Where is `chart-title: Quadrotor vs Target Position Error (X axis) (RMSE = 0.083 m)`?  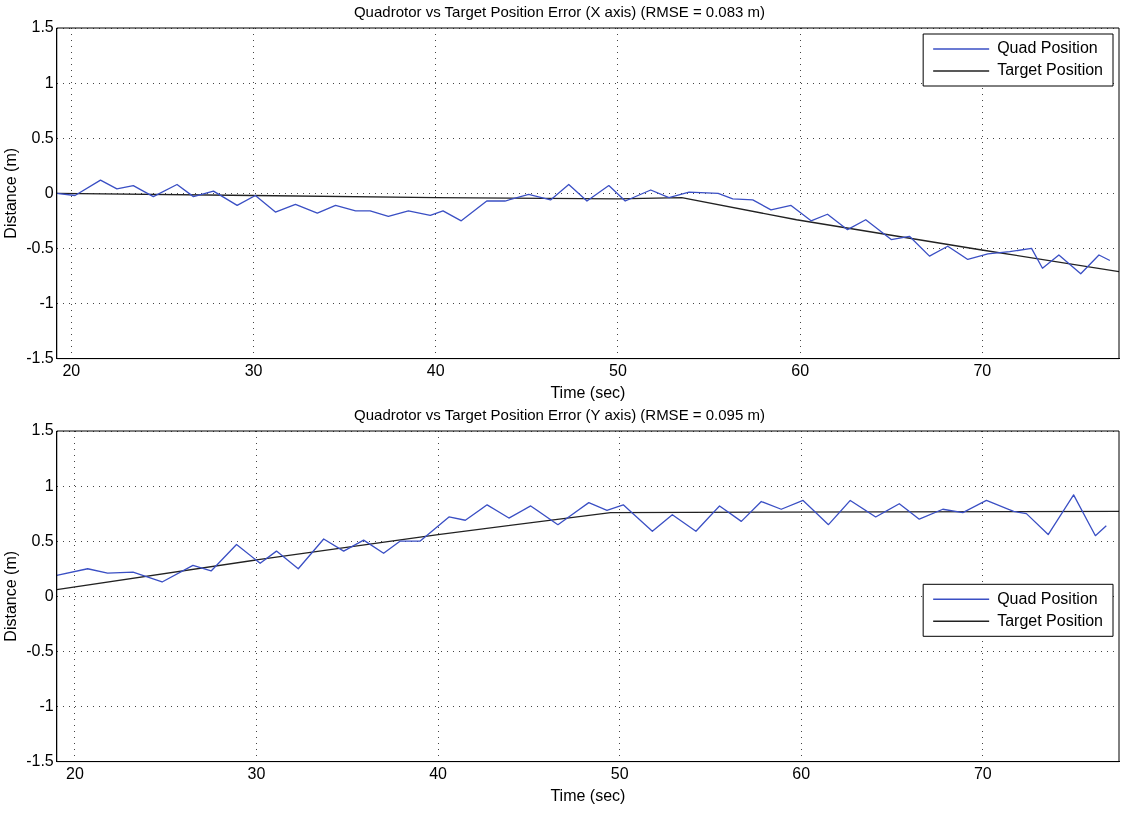 chart-title: Quadrotor vs Target Position Error (X axis) (RMSE = 0.083 m) is located at coordinates (559, 12).